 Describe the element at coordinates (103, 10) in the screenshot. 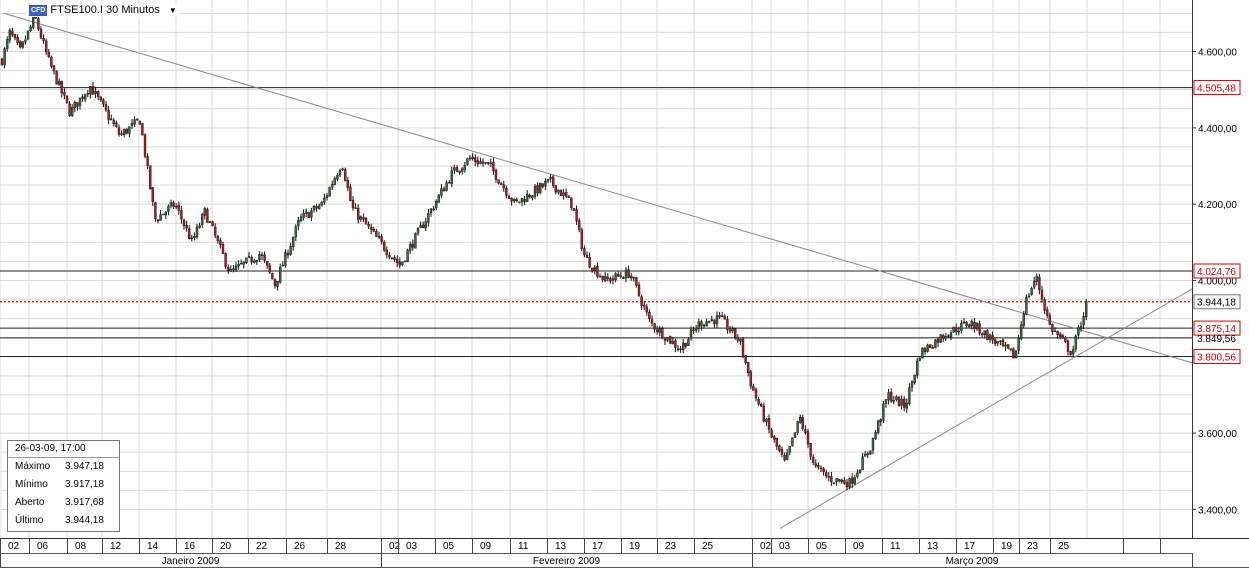

I see `chart-title-bar: CFD FTSE100.I 30 Minutos ▼` at that location.